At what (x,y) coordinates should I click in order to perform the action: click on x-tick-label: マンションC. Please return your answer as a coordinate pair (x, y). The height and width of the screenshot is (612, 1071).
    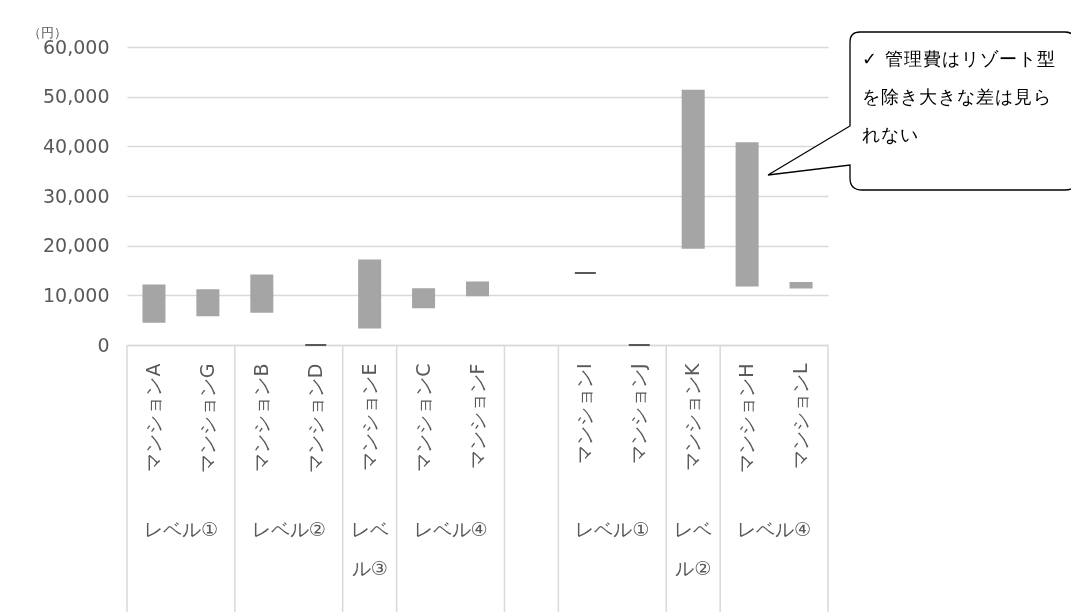
    Looking at the image, I should click on (422, 417).